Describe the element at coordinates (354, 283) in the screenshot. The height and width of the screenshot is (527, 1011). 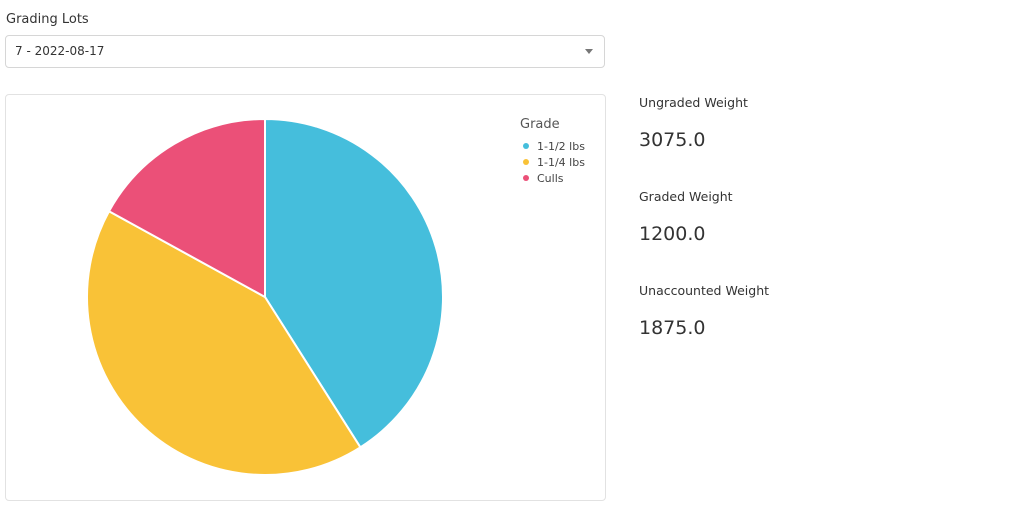
I see `pie-slice-1-1-2-lbs` at that location.